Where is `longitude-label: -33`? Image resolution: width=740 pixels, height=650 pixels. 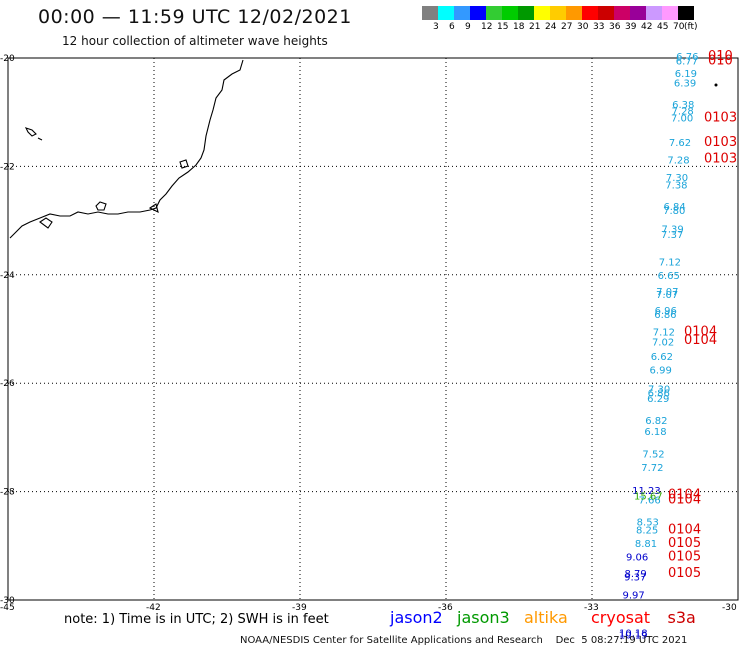 longitude-label: -33 is located at coordinates (591, 608).